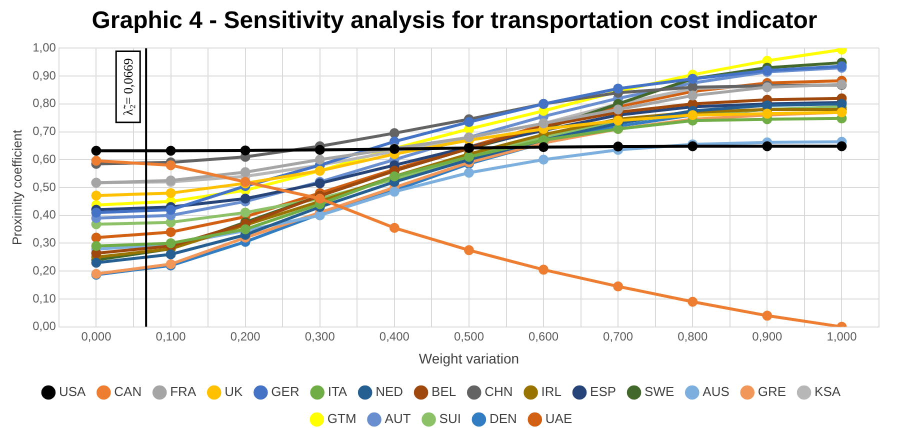 This screenshot has height=436, width=909. I want to click on y-tick-label: 0,00, so click(44, 326).